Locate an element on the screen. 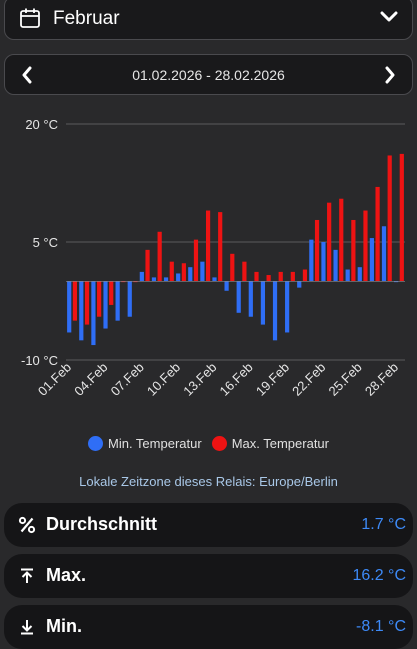 Image resolution: width=417 pixels, height=649 pixels. bar-max-27.Feb is located at coordinates (389, 218).